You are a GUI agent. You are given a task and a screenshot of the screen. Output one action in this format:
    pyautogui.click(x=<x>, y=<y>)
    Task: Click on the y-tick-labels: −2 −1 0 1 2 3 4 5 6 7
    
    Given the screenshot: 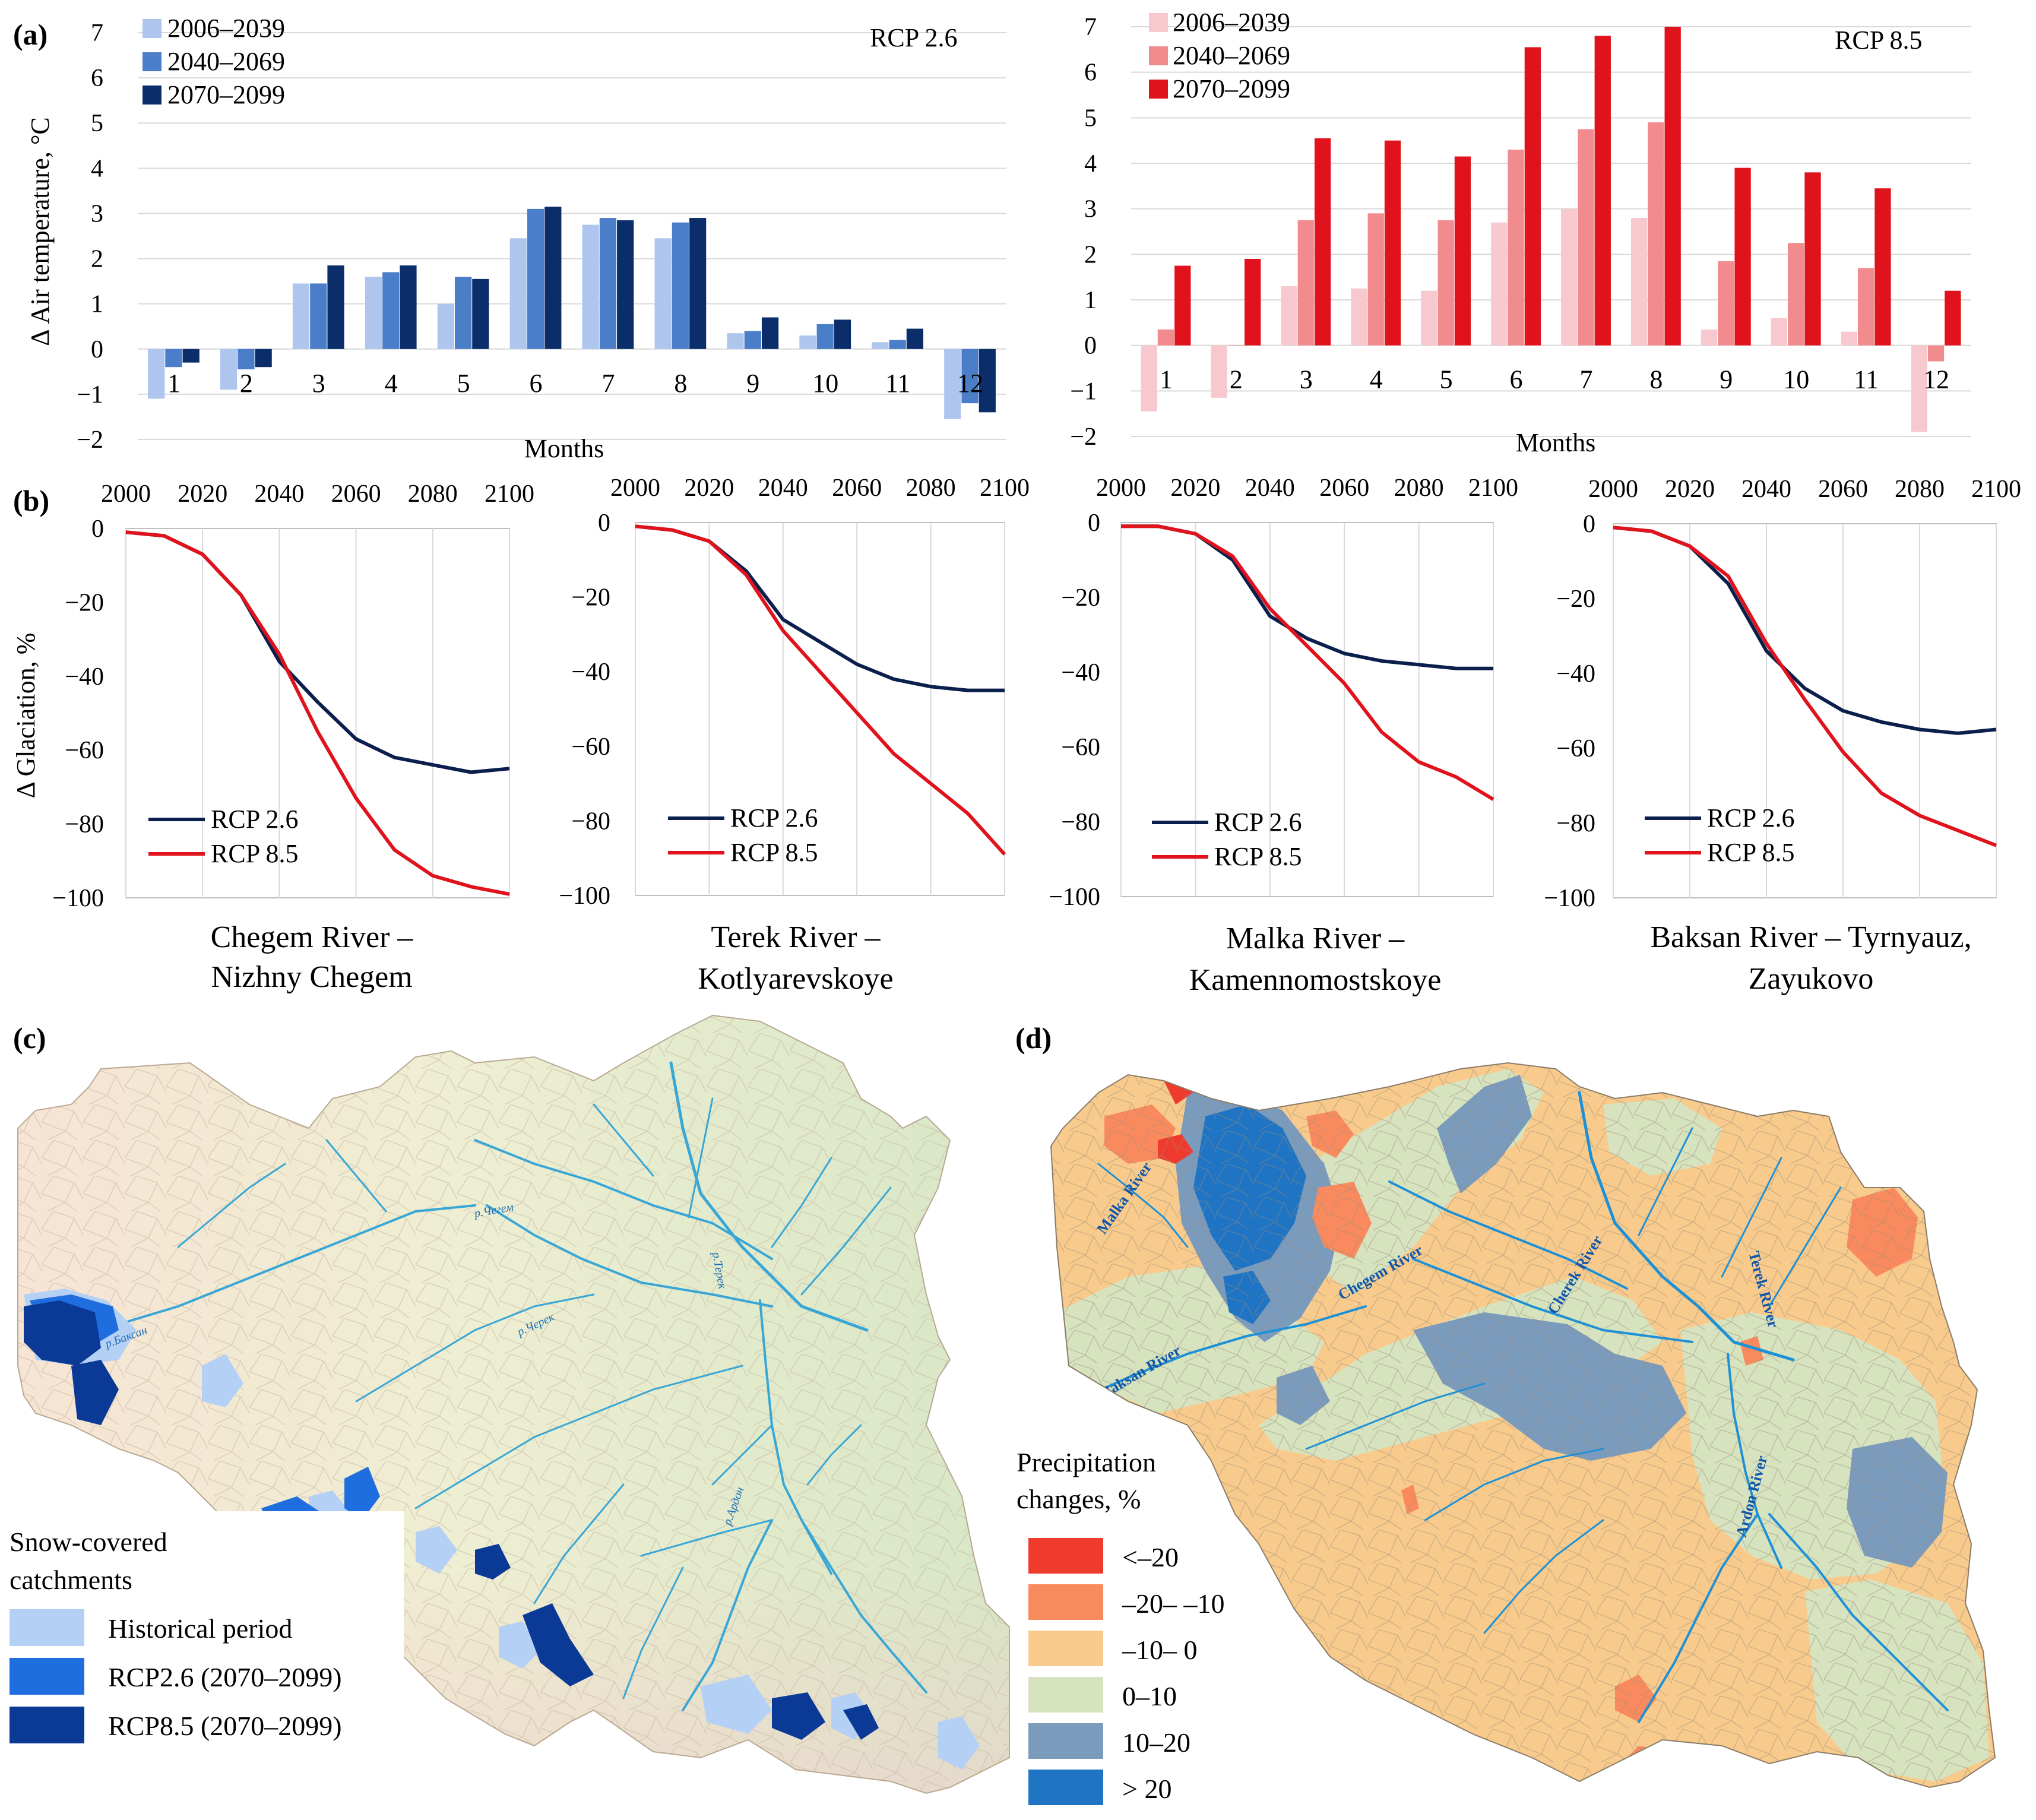 What is the action you would take?
    pyautogui.click(x=90, y=237)
    